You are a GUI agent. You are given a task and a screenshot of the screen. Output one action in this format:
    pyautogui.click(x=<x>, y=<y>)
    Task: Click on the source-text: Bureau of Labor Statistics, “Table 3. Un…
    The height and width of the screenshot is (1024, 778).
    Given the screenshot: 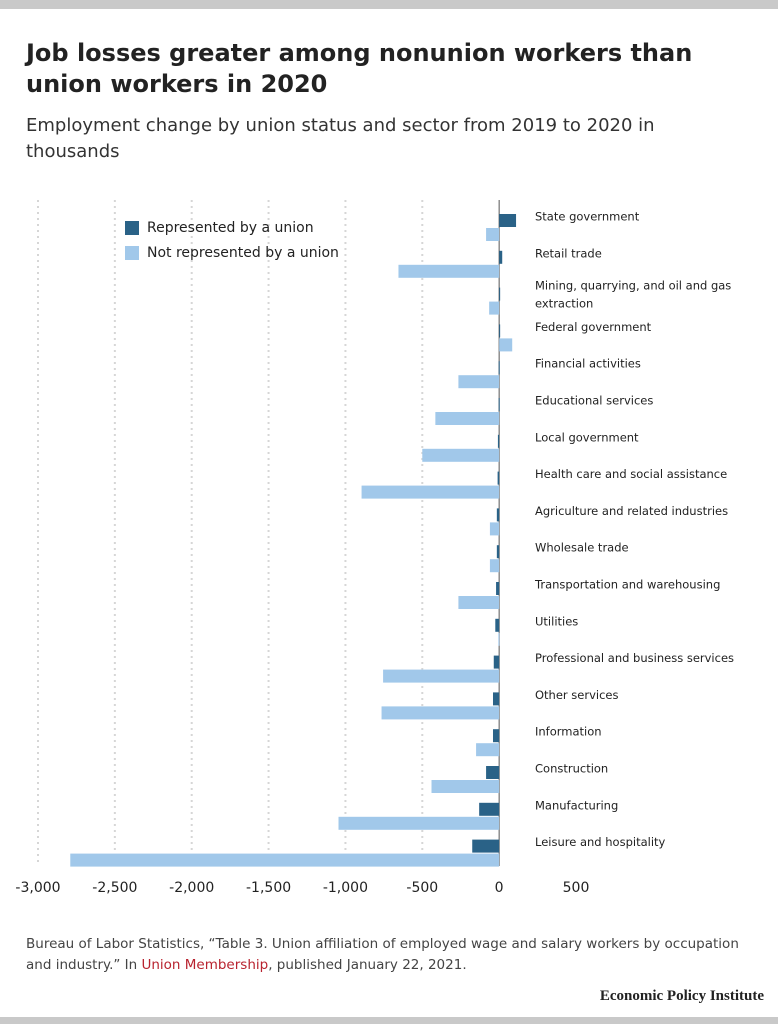 What is the action you would take?
    pyautogui.click(x=382, y=954)
    